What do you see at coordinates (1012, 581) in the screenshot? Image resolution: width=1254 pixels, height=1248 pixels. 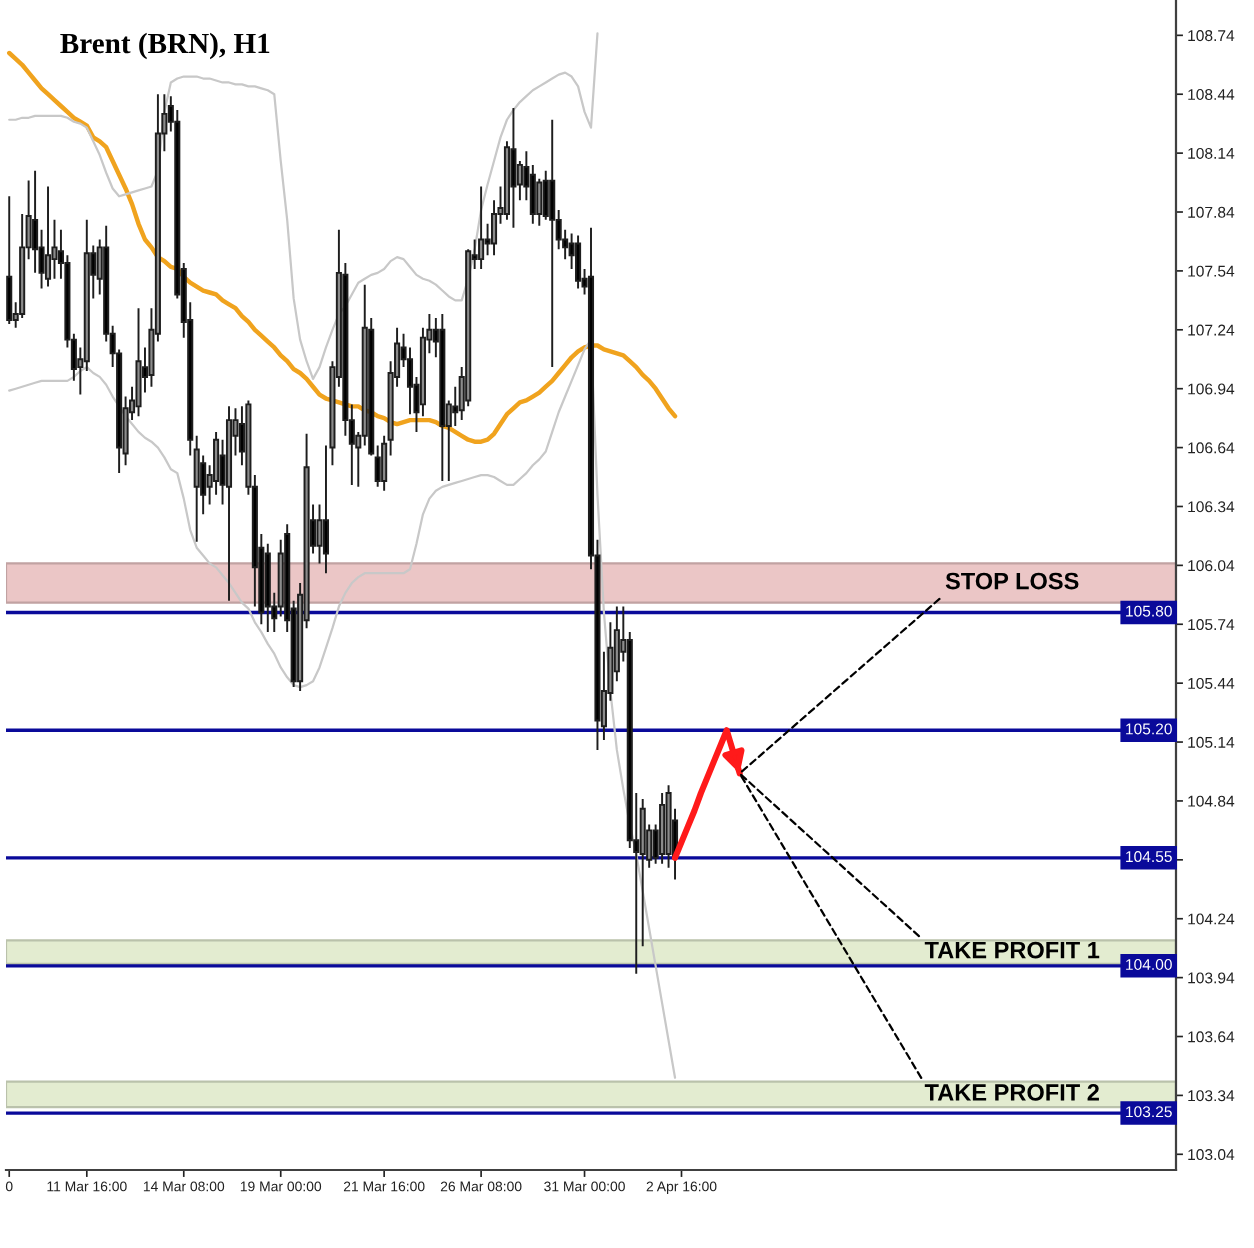 I see `band-label: STOP LOSS` at bounding box center [1012, 581].